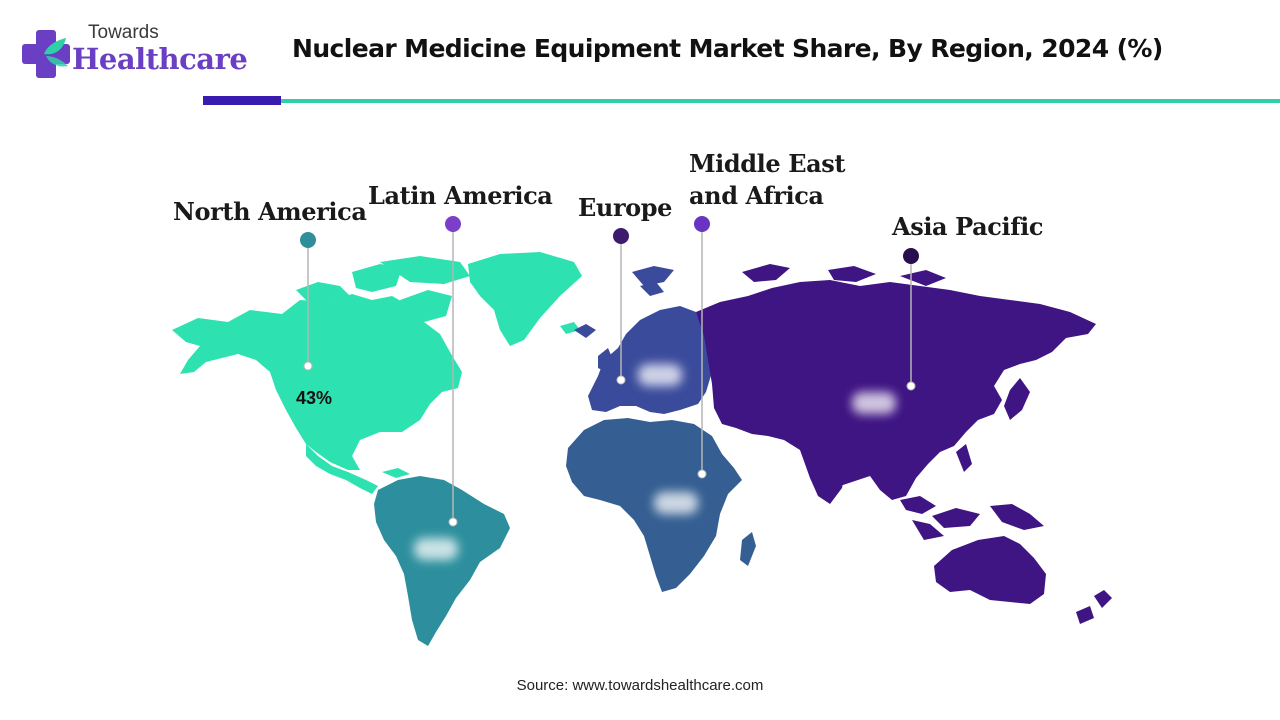 Image resolution: width=1280 pixels, height=720 pixels. What do you see at coordinates (308, 240) in the screenshot?
I see `marker-north-america` at bounding box center [308, 240].